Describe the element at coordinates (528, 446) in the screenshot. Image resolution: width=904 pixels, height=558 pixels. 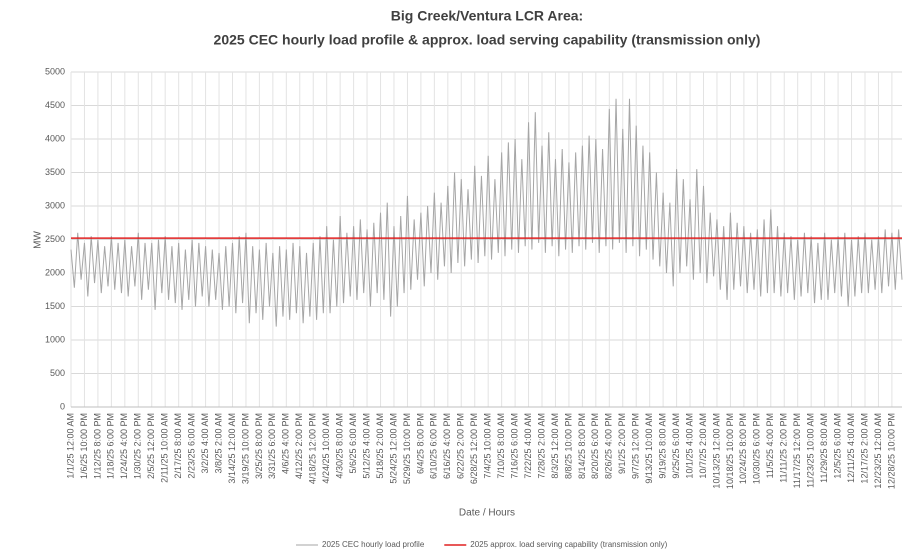
I see `x-tick-label: 7/22/25 4:00 AM` at that location.